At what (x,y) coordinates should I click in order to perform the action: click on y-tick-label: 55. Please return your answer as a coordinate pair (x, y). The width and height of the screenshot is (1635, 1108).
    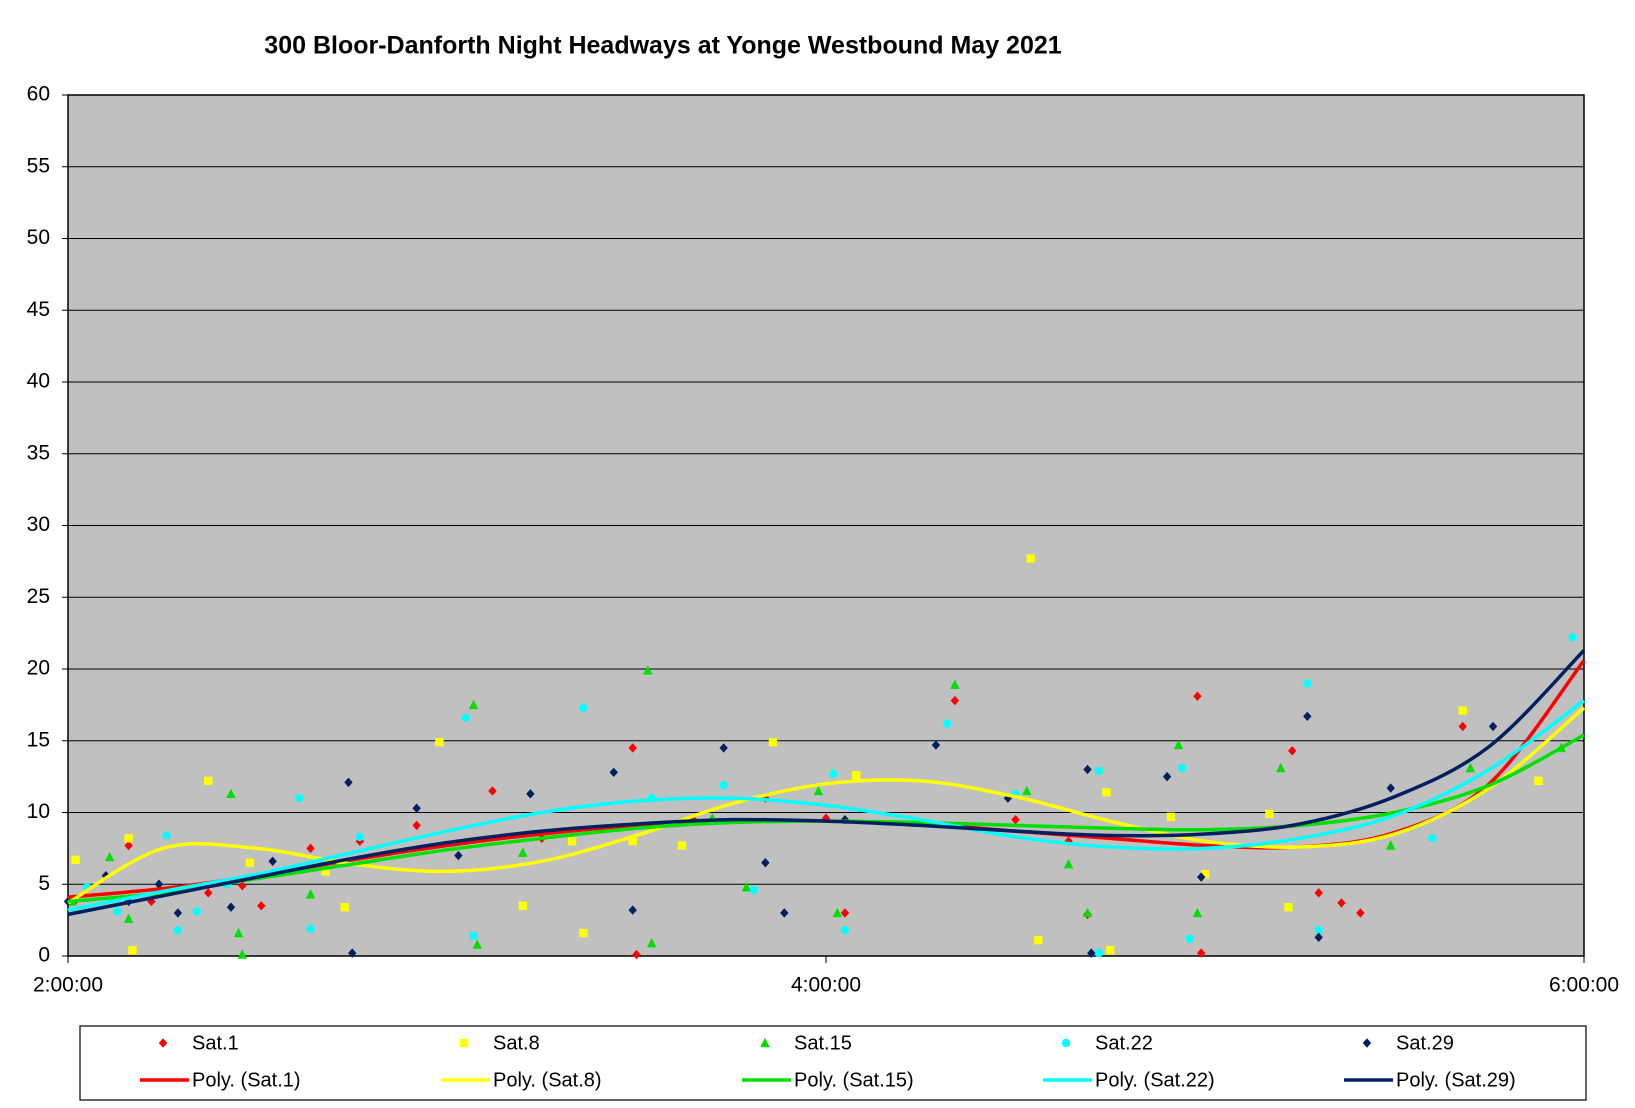
    Looking at the image, I should click on (38, 165).